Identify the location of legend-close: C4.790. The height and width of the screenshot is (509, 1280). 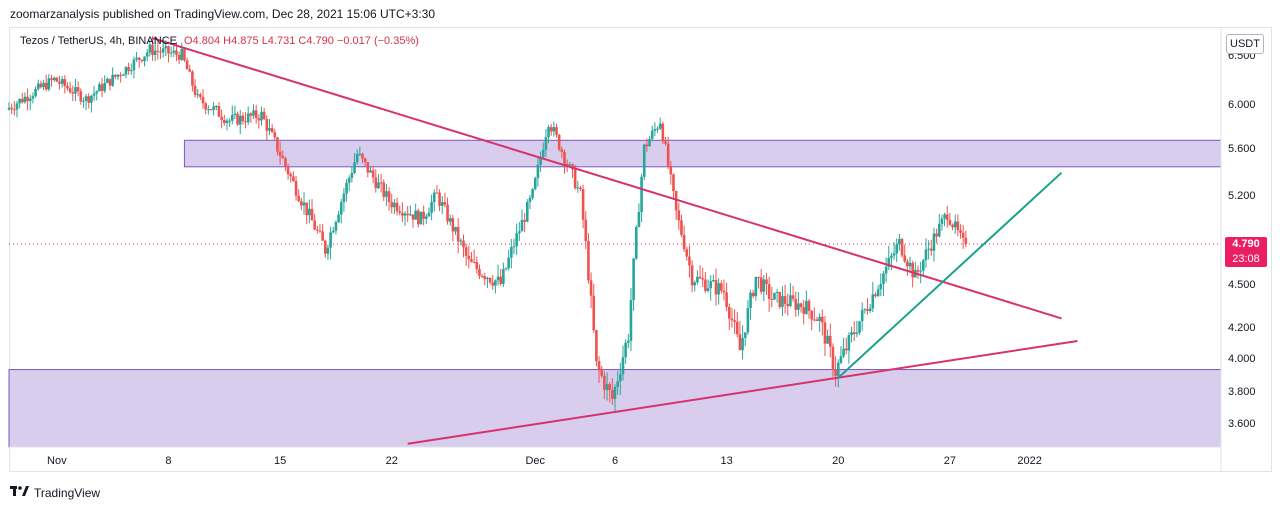
(316, 41).